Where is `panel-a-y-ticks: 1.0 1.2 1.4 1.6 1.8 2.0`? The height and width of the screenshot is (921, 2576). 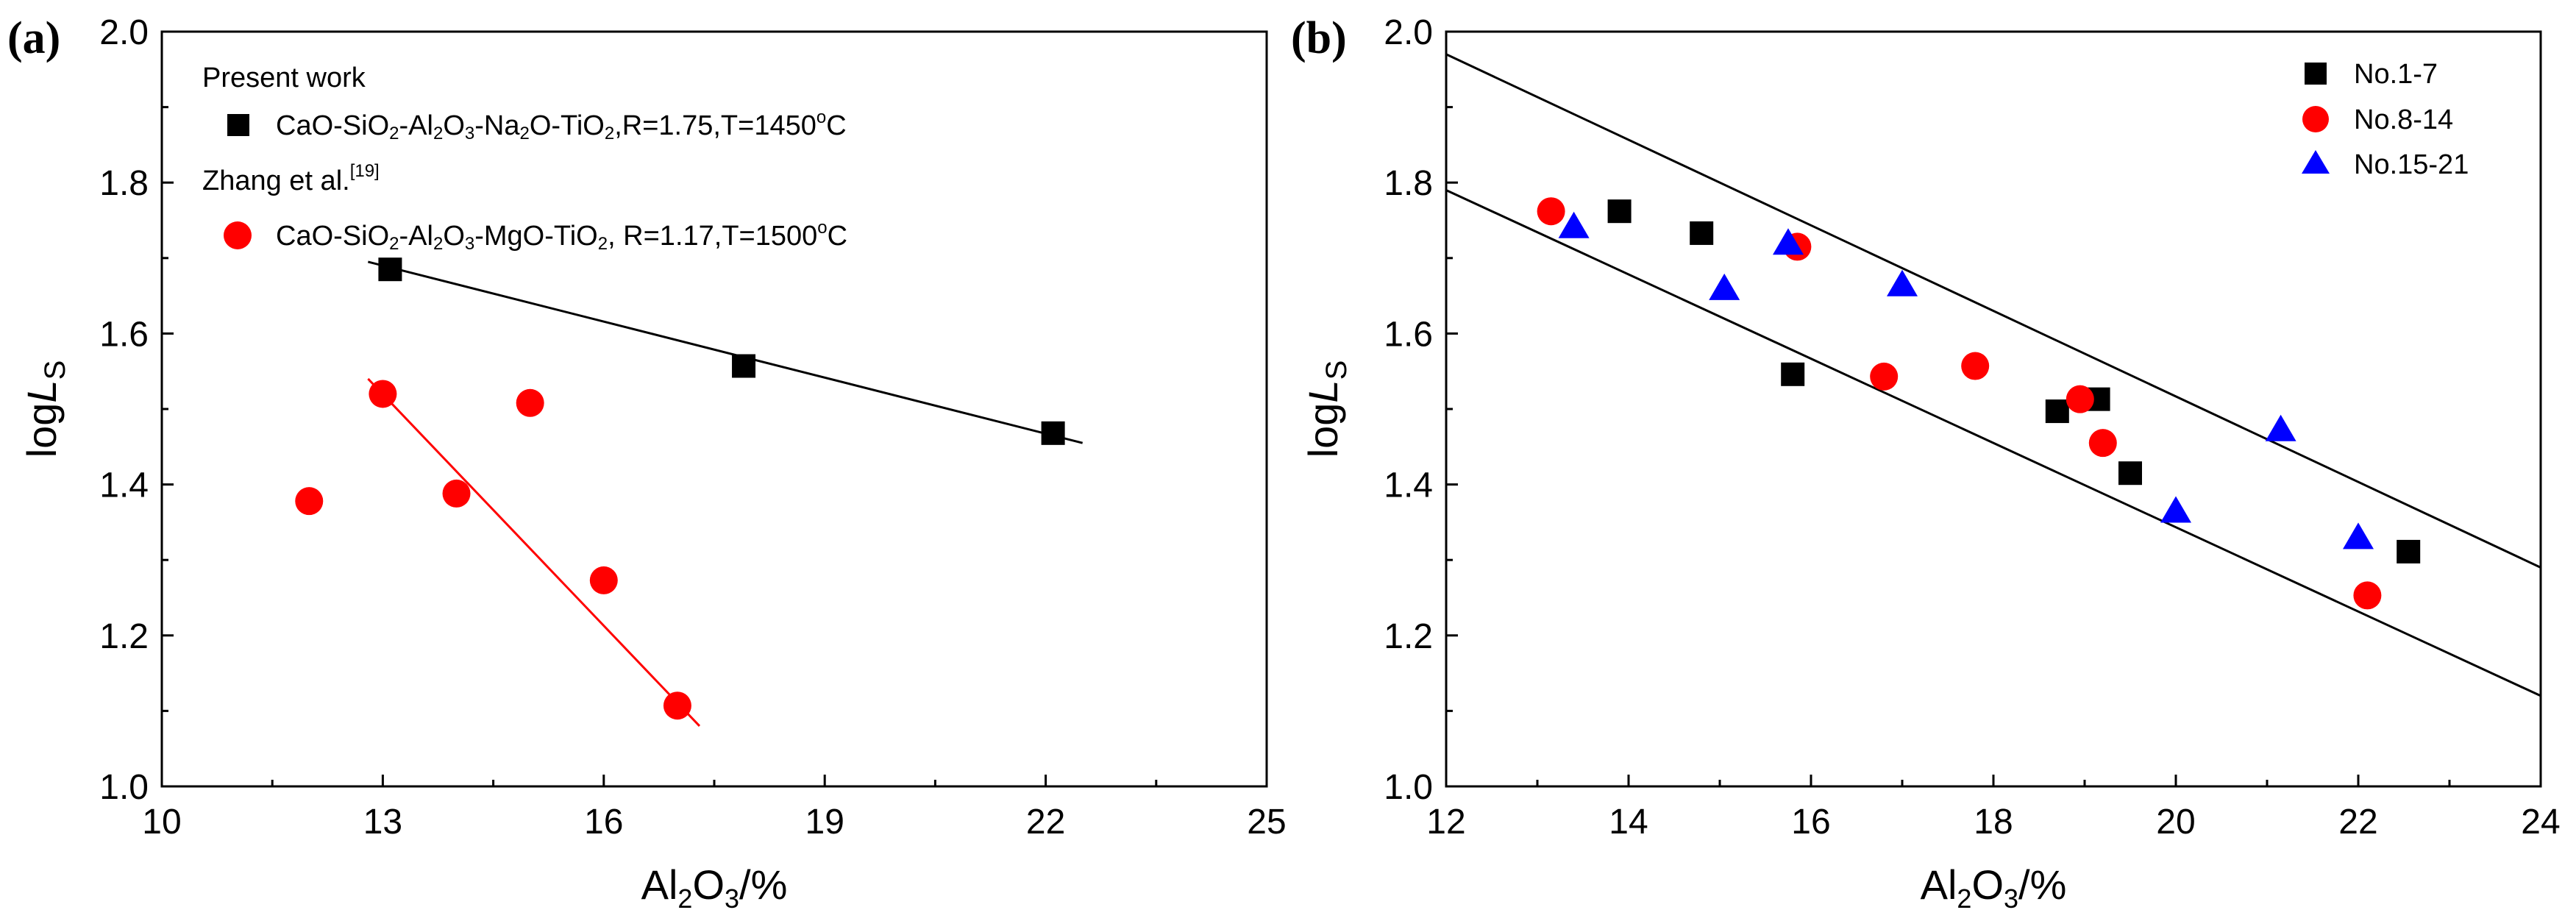 panel-a-y-ticks: 1.0 1.2 1.4 1.6 1.8 2.0 is located at coordinates (136, 410).